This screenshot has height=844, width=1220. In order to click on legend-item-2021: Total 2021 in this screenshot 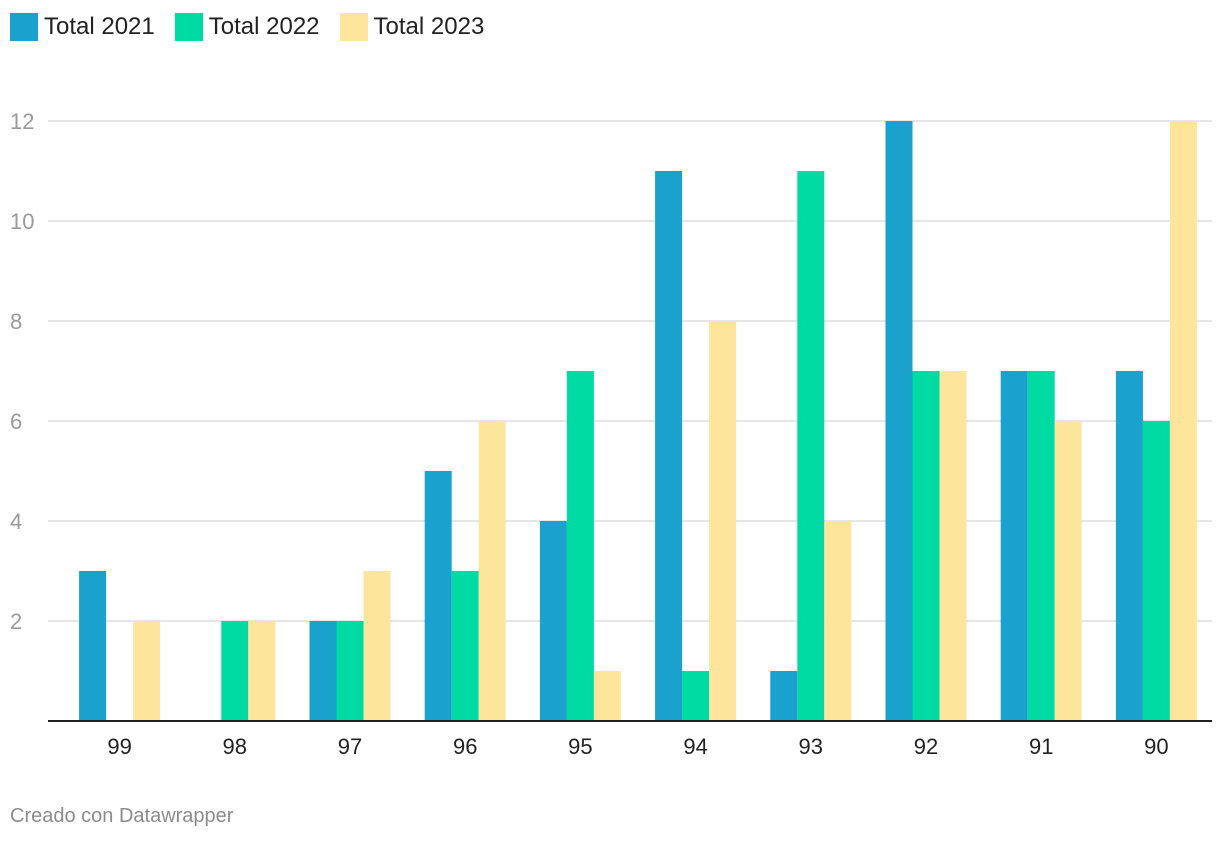, I will do `click(82, 27)`.